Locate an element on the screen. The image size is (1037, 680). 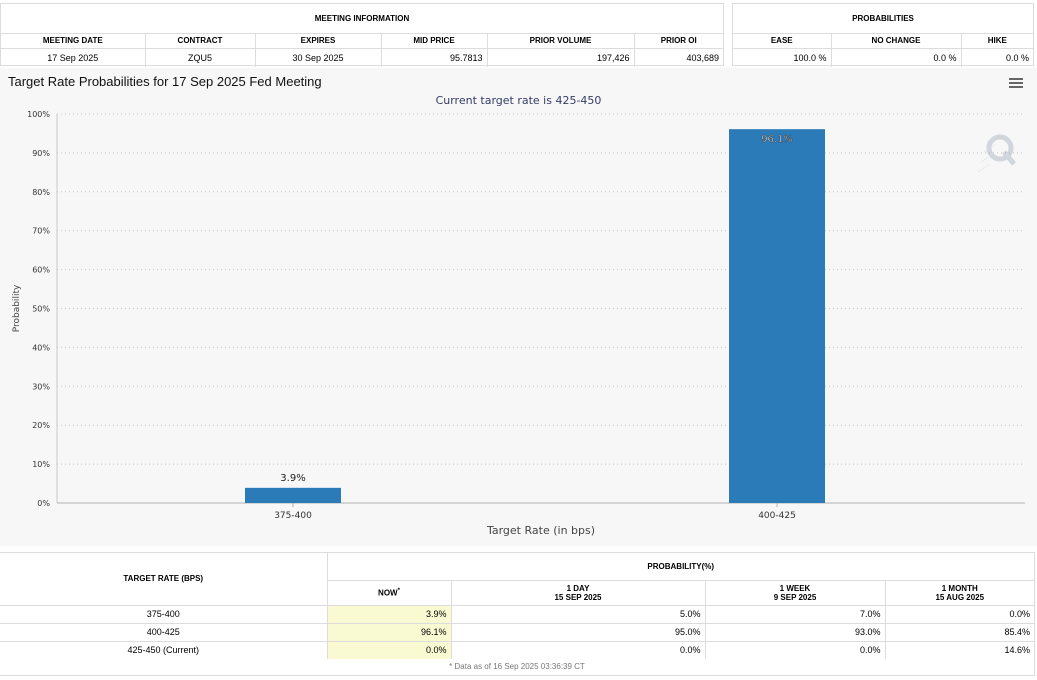
data-timestamp-footnote: * Data as of 16 Sep 2025 03:36:39 CT is located at coordinates (517, 666).